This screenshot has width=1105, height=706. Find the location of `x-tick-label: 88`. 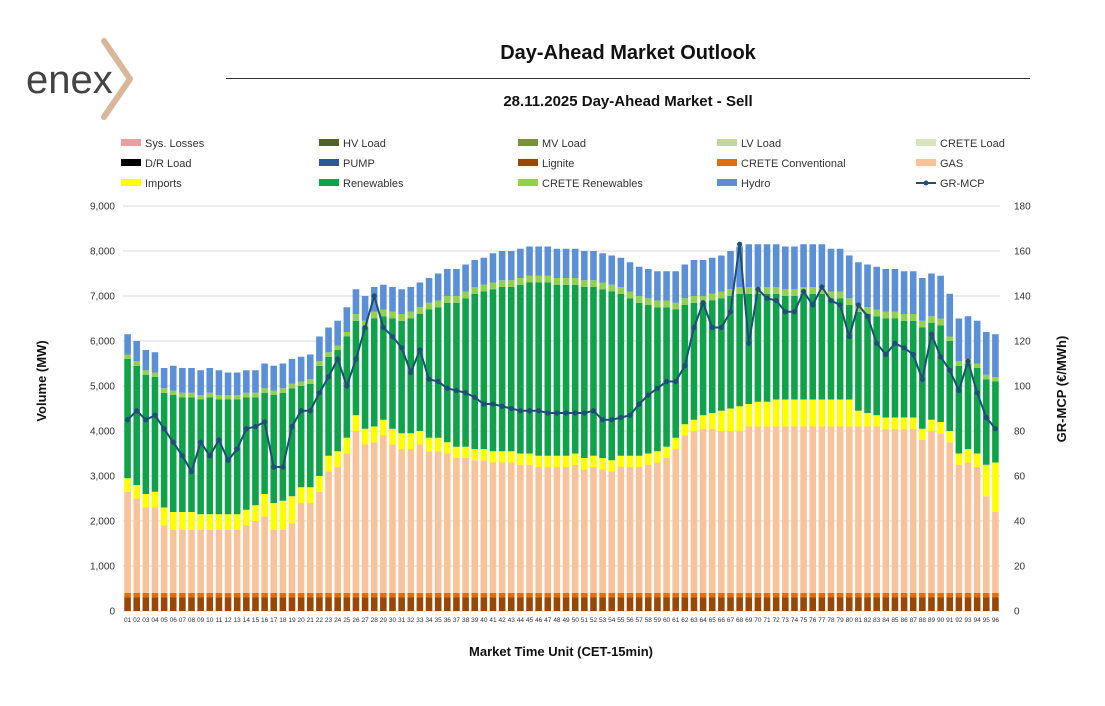

x-tick-label: 88 is located at coordinates (923, 620).